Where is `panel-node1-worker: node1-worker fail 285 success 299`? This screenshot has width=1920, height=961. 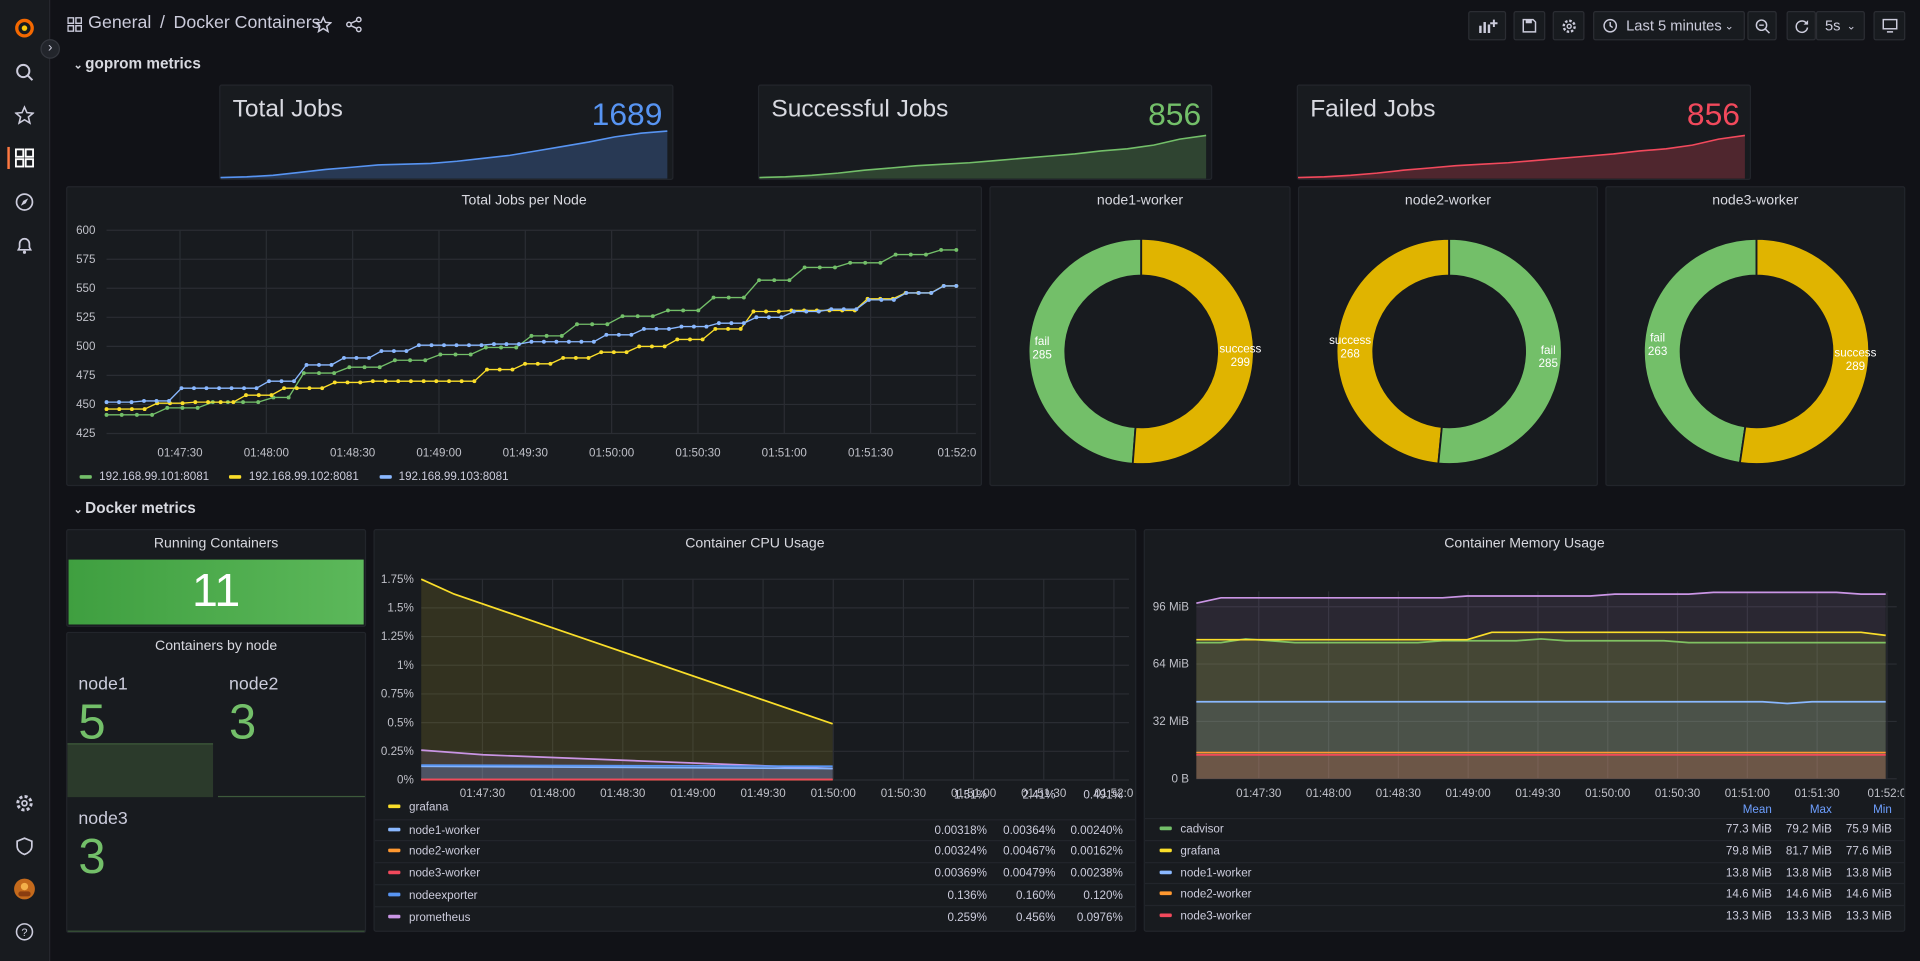
panel-node1-worker: node1-worker fail 285 success 299 is located at coordinates (1140, 336).